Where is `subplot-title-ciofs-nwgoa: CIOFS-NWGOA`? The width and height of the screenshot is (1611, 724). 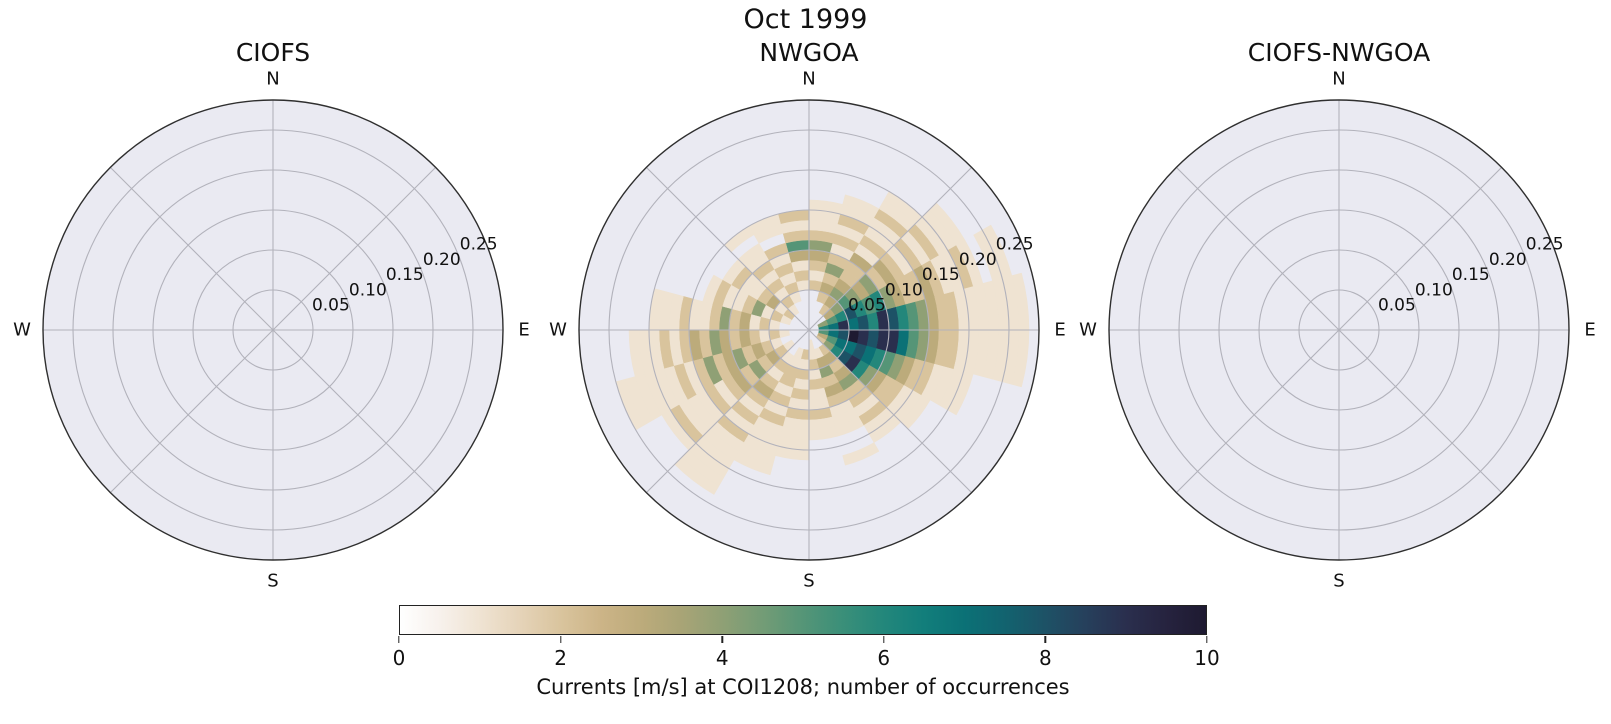 subplot-title-ciofs-nwgoa: CIOFS-NWGOA is located at coordinates (1339, 52).